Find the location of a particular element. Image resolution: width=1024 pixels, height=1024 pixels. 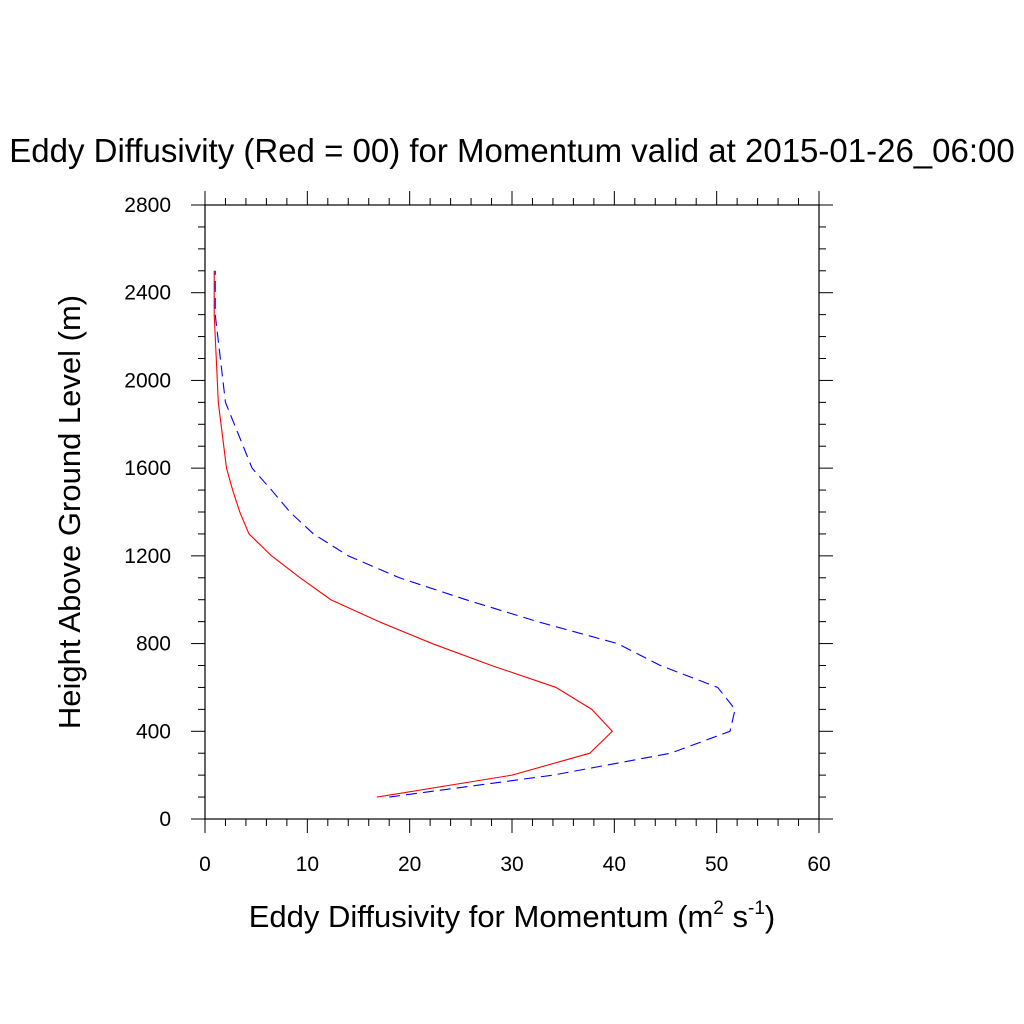

x-axis-label-mid: s is located at coordinates (736, 916).